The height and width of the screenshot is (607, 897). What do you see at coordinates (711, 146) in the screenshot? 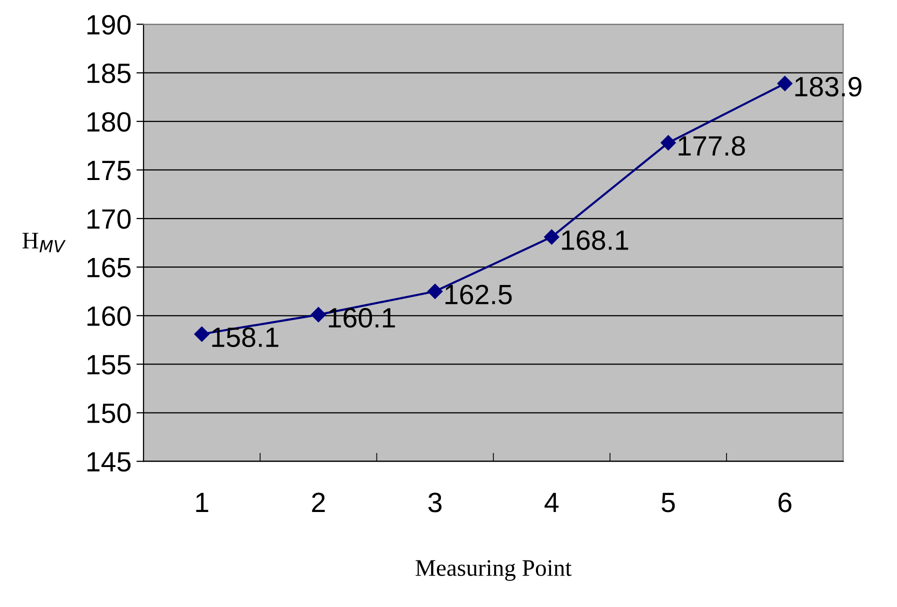
I see `data-label: 177.8` at bounding box center [711, 146].